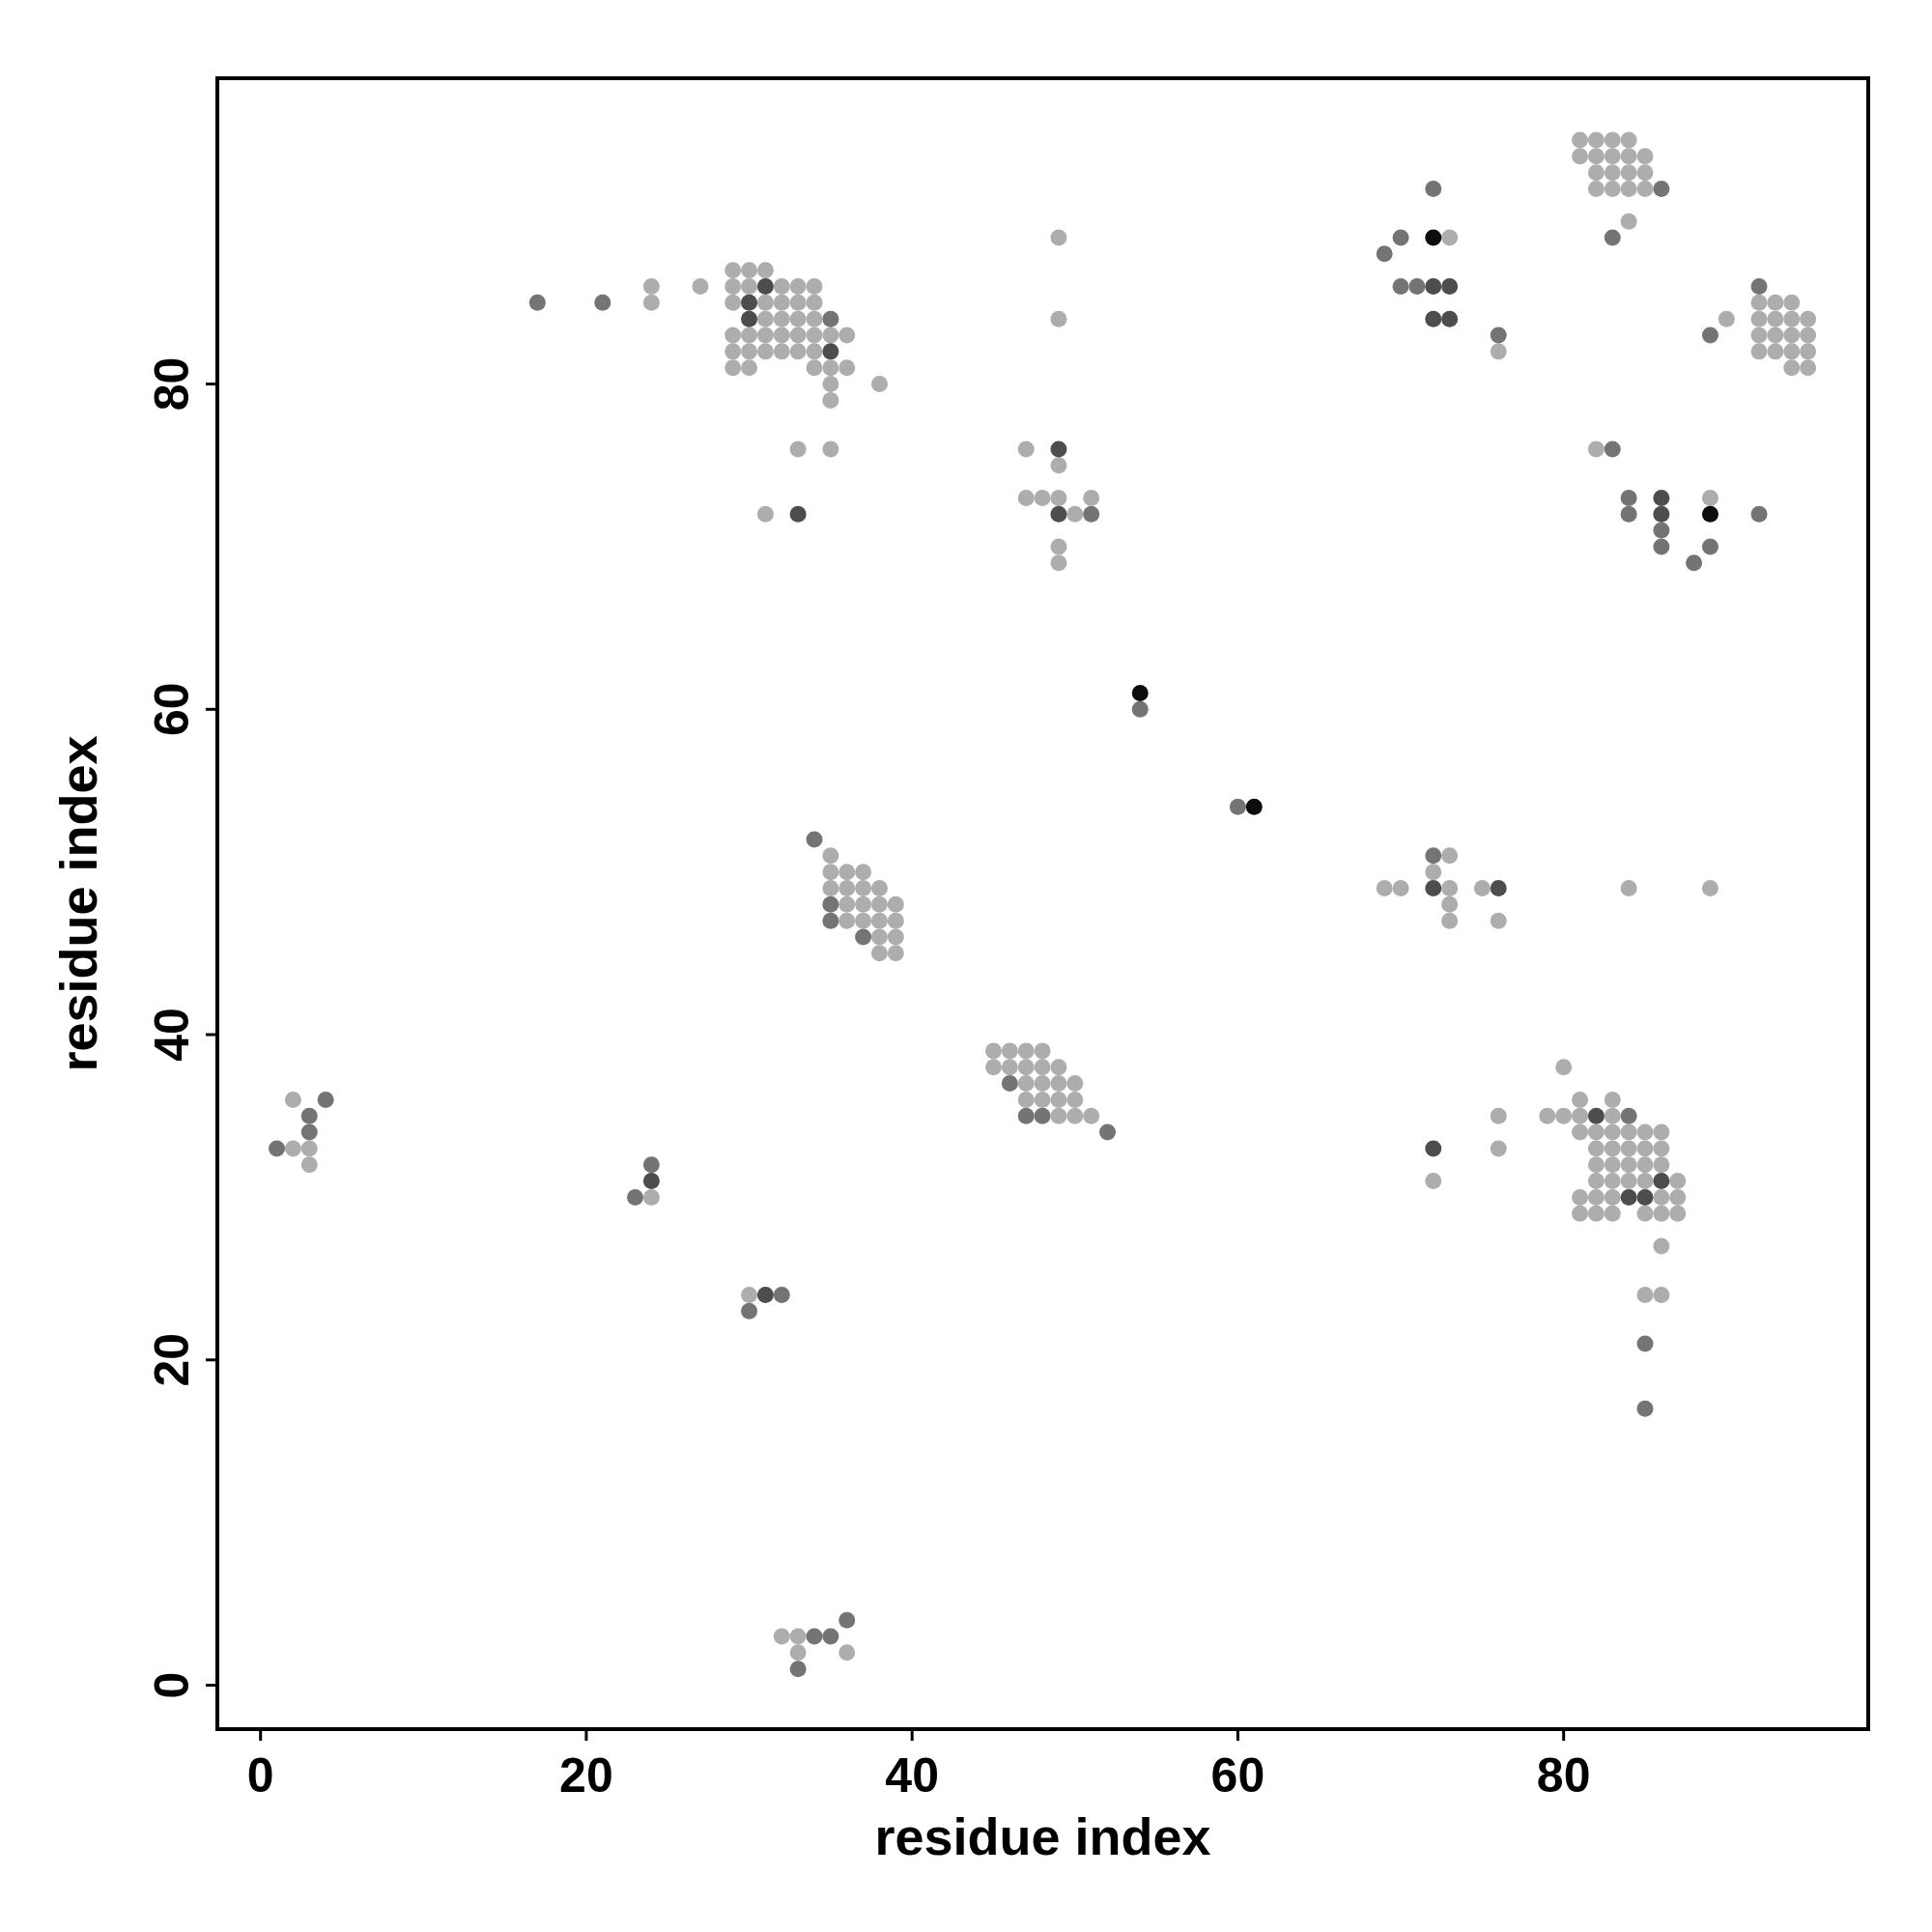 This screenshot has height=1932, width=1932. What do you see at coordinates (260, 1775) in the screenshot?
I see `x-tick-label: 0` at bounding box center [260, 1775].